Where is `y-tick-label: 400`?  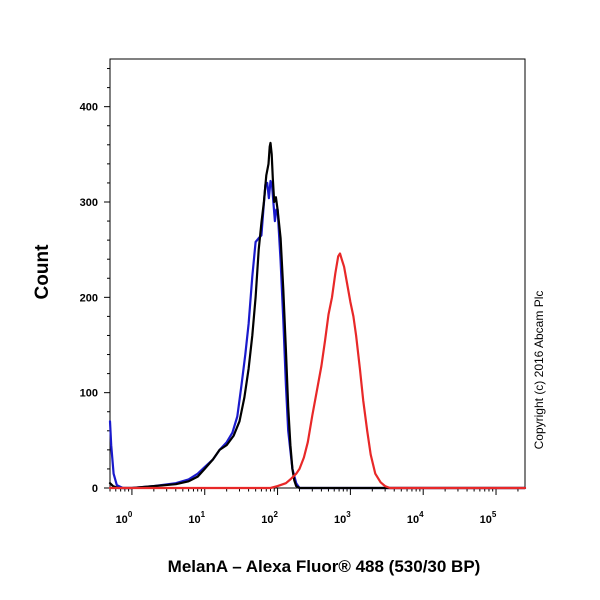 y-tick-label: 400 is located at coordinates (89, 108).